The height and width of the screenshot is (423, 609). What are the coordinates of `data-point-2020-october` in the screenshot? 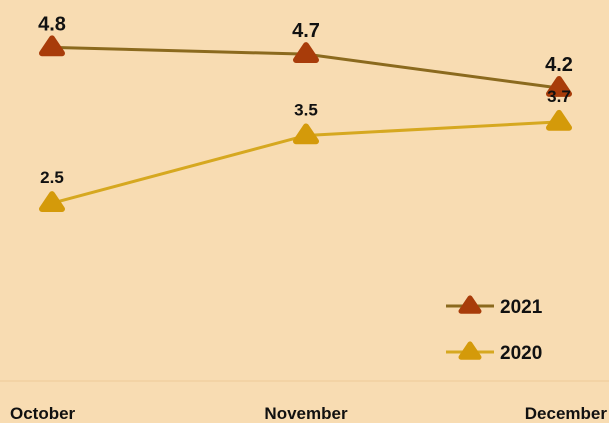 It's located at (52, 202).